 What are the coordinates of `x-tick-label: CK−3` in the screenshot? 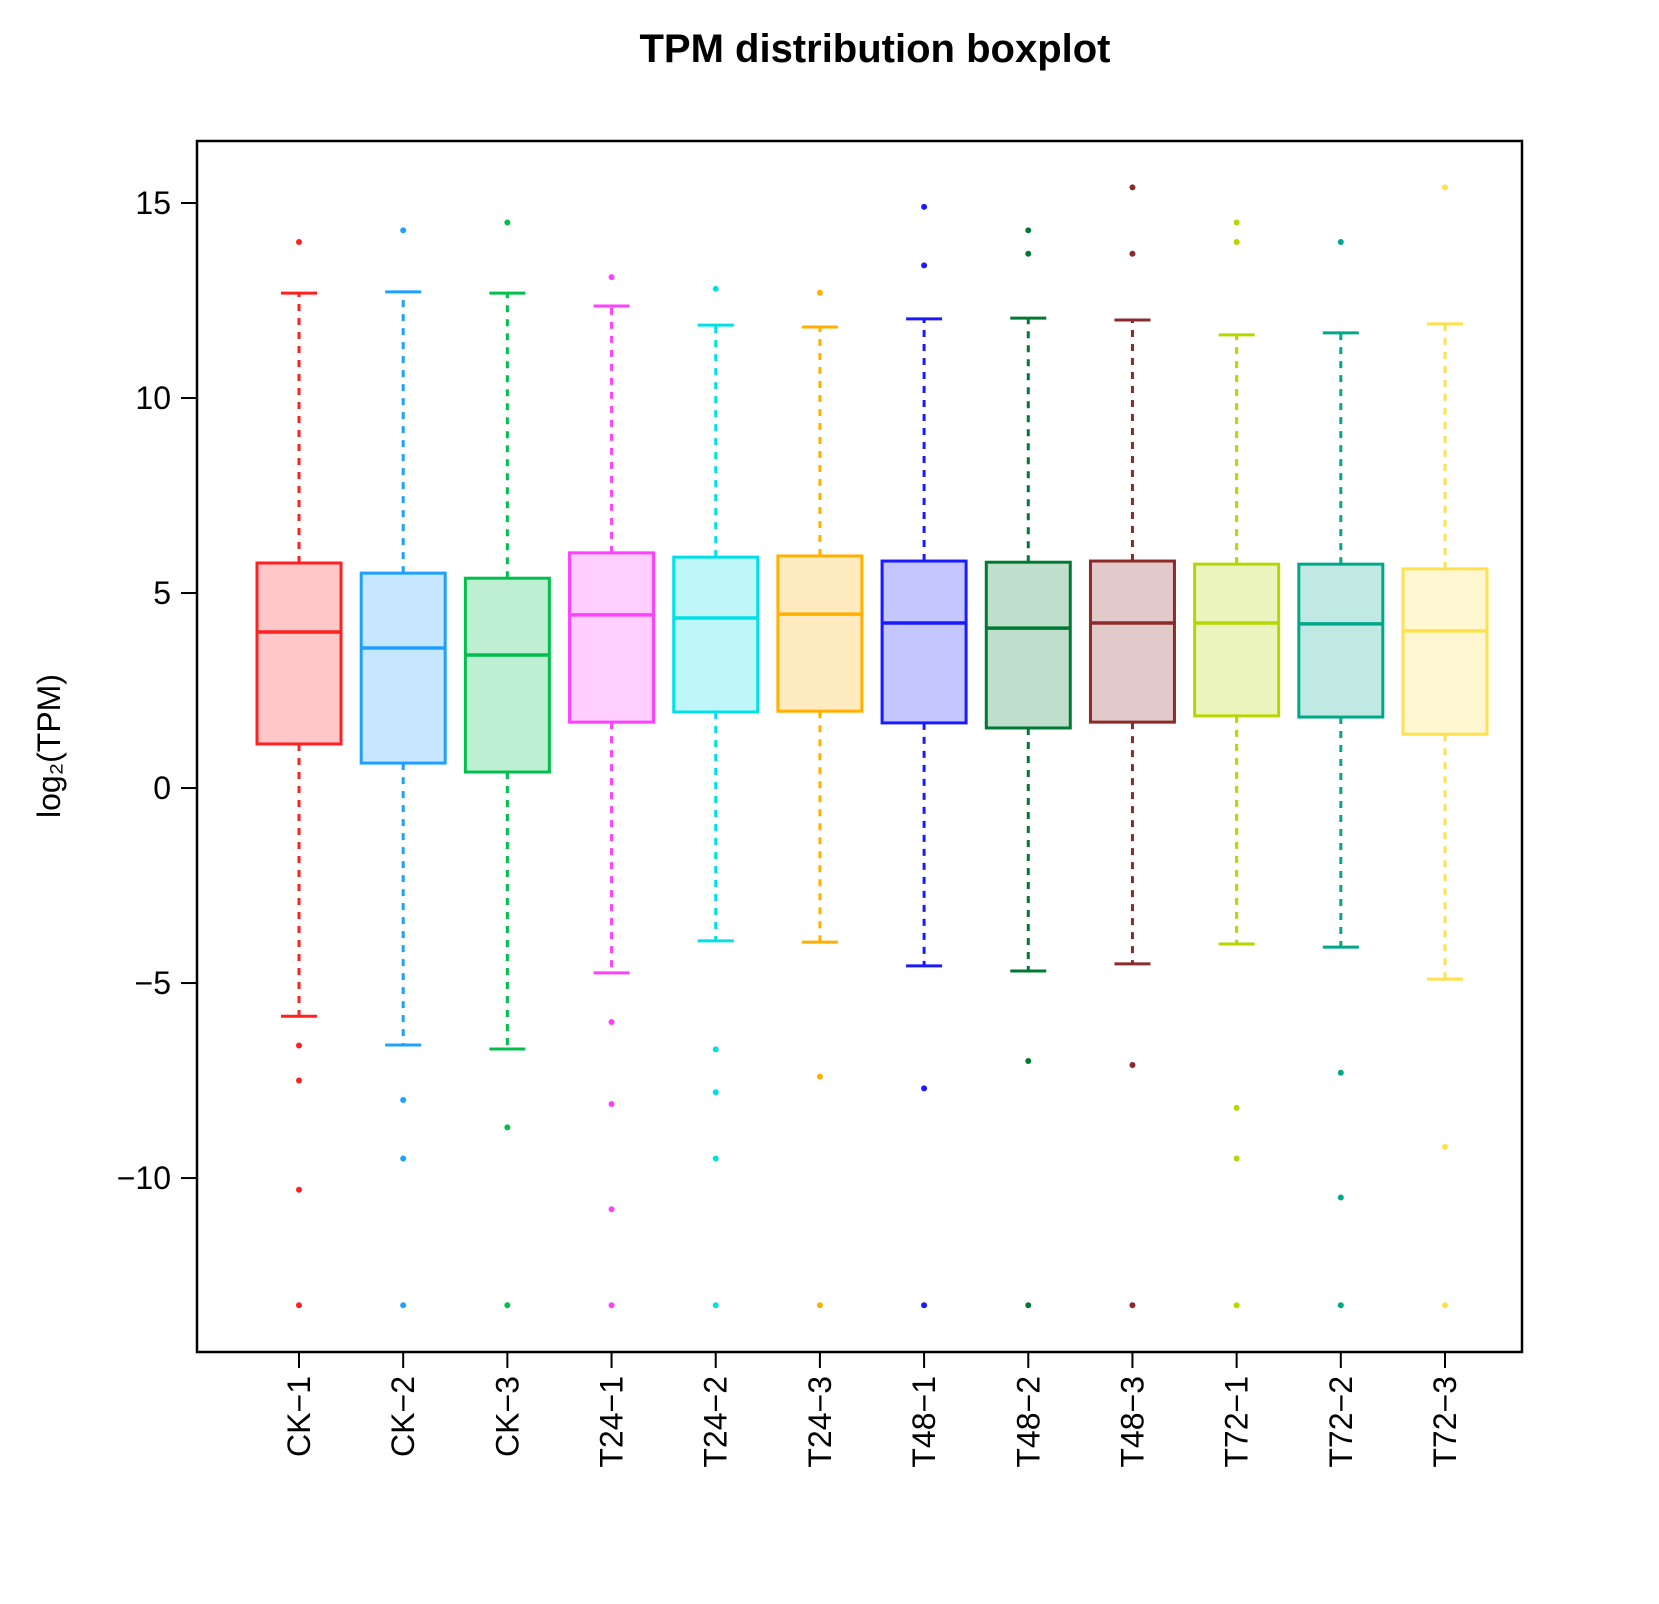 It's located at (507, 1416).